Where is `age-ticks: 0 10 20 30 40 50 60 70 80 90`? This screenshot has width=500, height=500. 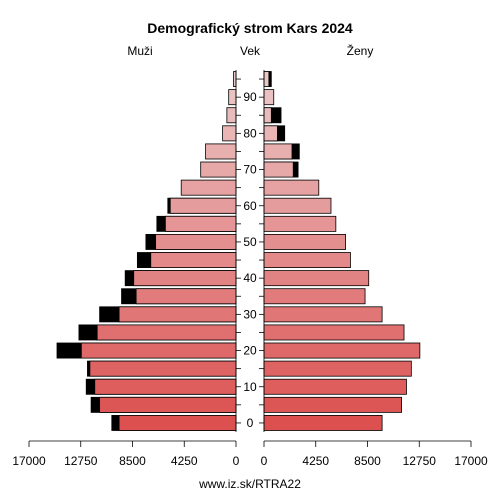 age-ticks: 0 10 20 30 40 50 60 70 80 90 is located at coordinates (250, 251).